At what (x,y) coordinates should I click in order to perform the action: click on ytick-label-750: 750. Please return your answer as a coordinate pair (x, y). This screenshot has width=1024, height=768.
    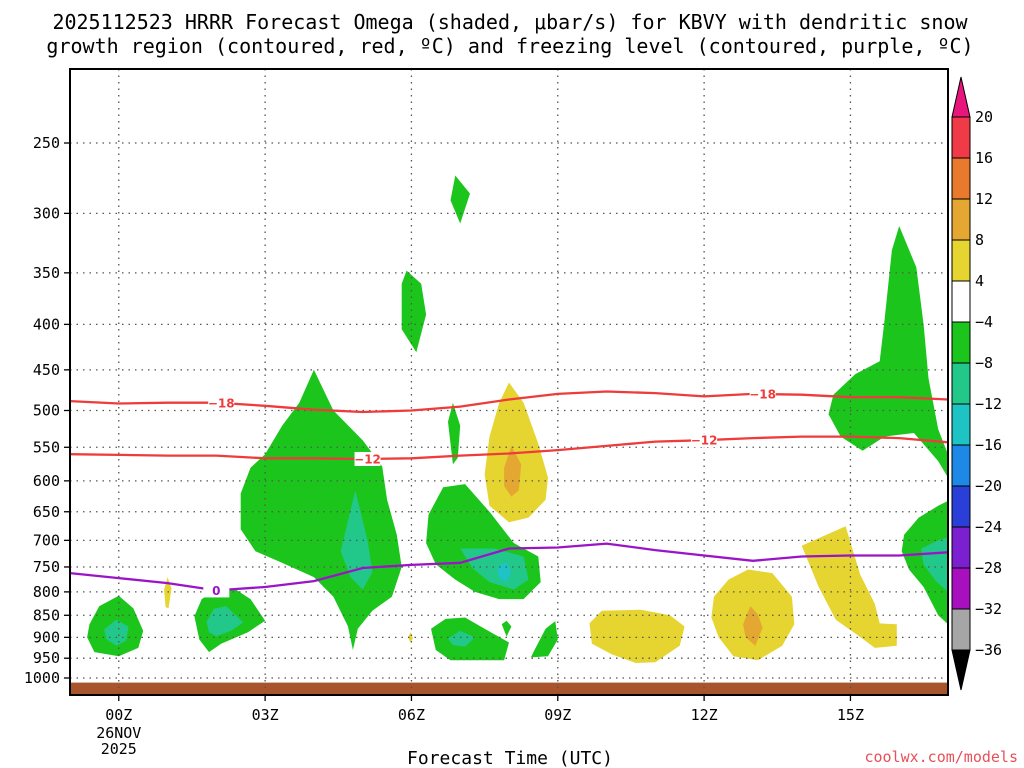
    Looking at the image, I should click on (46, 567).